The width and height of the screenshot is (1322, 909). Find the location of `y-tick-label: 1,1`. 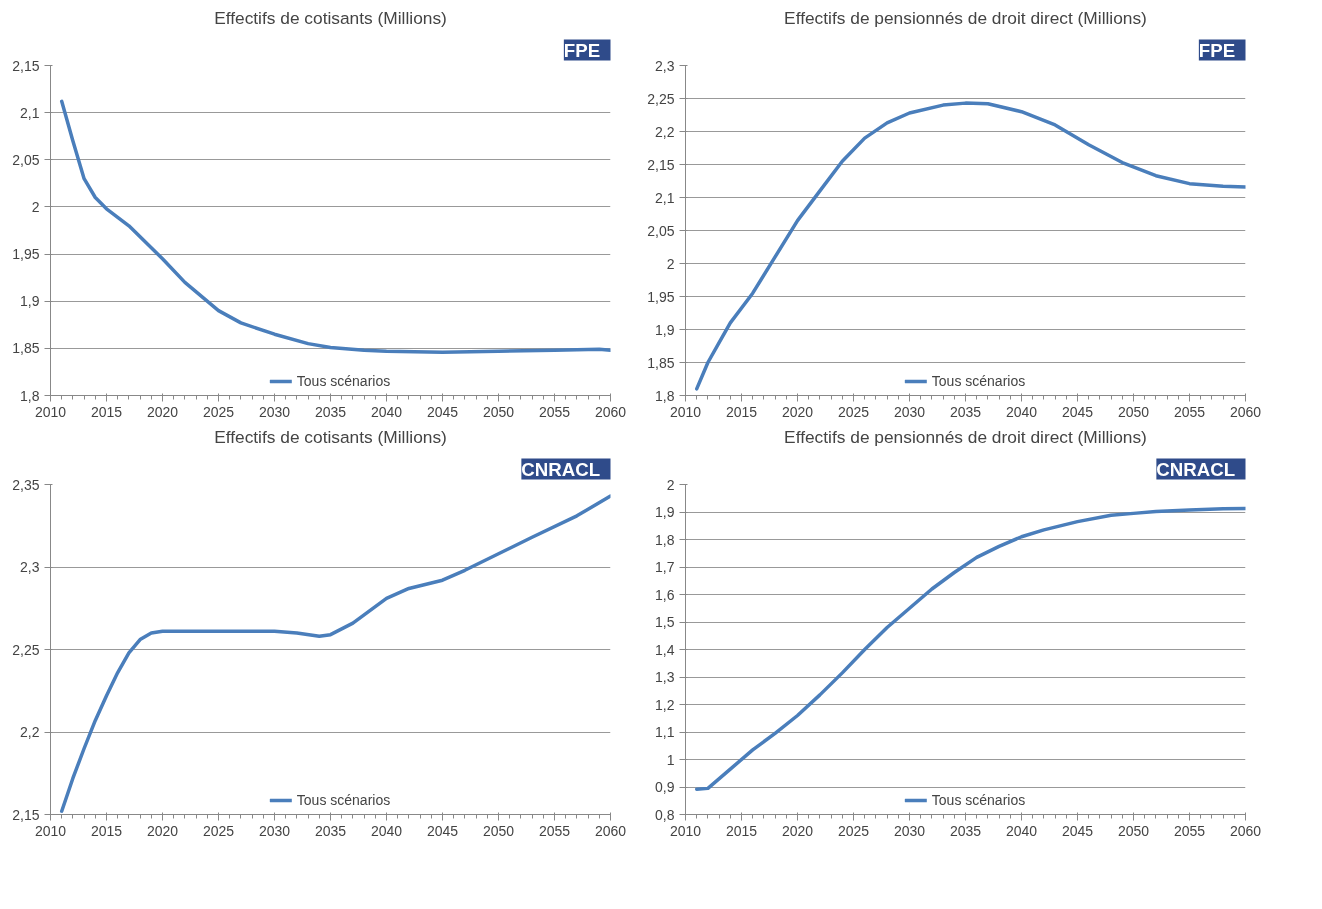

y-tick-label: 1,1 is located at coordinates (665, 732).